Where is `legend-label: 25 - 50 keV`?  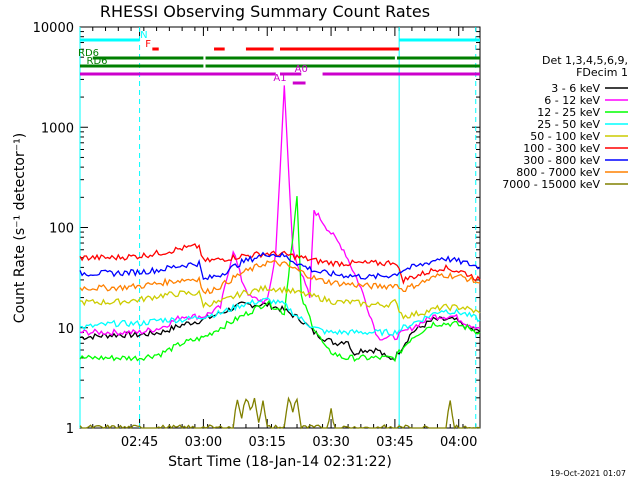 legend-label: 25 - 50 keV is located at coordinates (568, 124).